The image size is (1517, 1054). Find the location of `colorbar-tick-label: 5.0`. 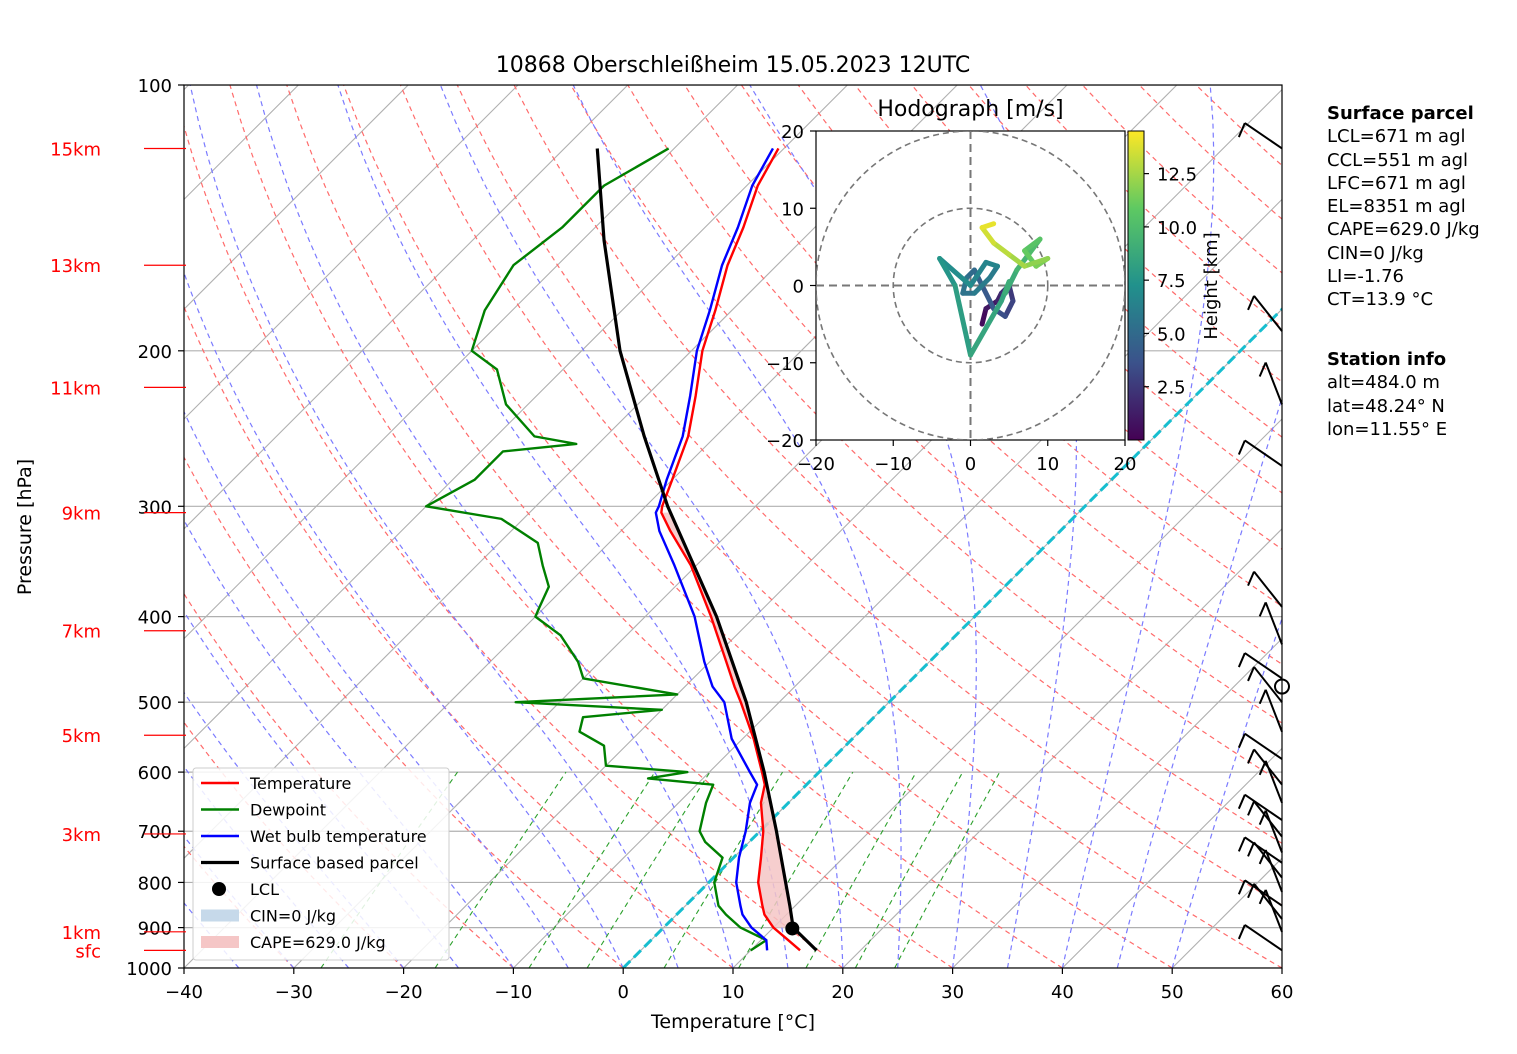

colorbar-tick-label: 5.0 is located at coordinates (1171, 334).